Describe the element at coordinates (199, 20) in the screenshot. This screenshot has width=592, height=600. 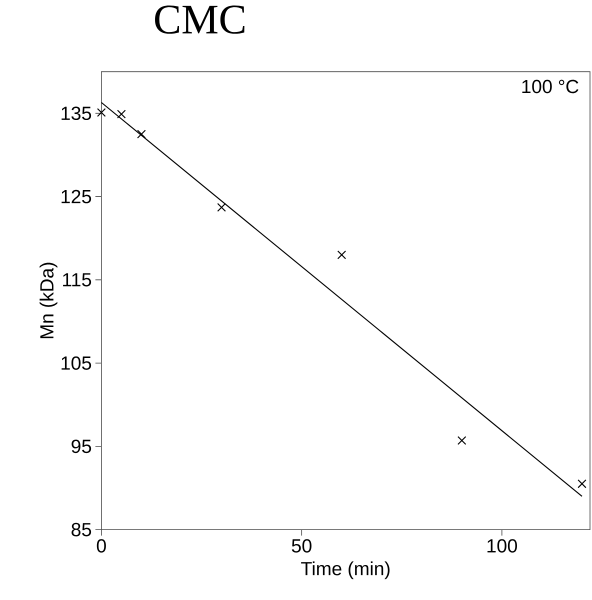
I see `chart-title: CMC` at that location.